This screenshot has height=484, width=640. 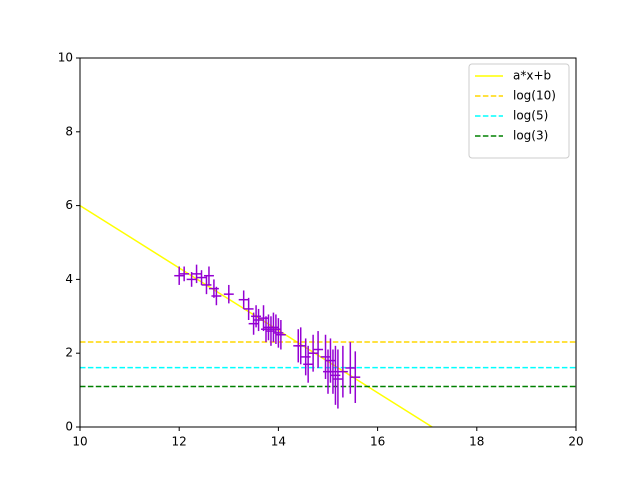 I want to click on x-tick-label: 20, so click(x=575, y=442).